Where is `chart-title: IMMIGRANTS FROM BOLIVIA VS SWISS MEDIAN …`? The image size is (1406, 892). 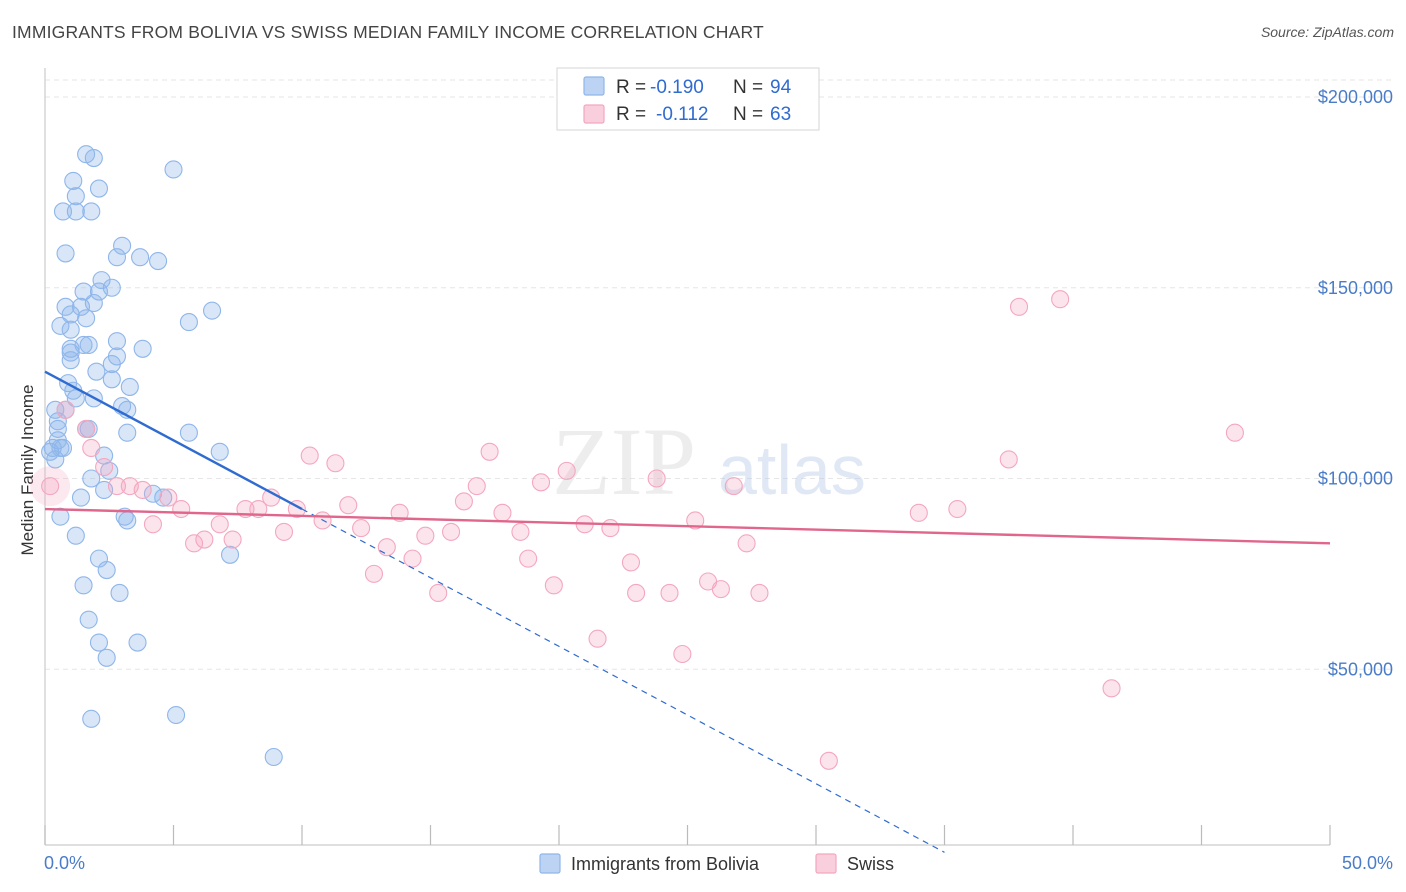
chart-title: IMMIGRANTS FROM BOLIVIA VS SWISS MEDIAN … is located at coordinates (388, 32).